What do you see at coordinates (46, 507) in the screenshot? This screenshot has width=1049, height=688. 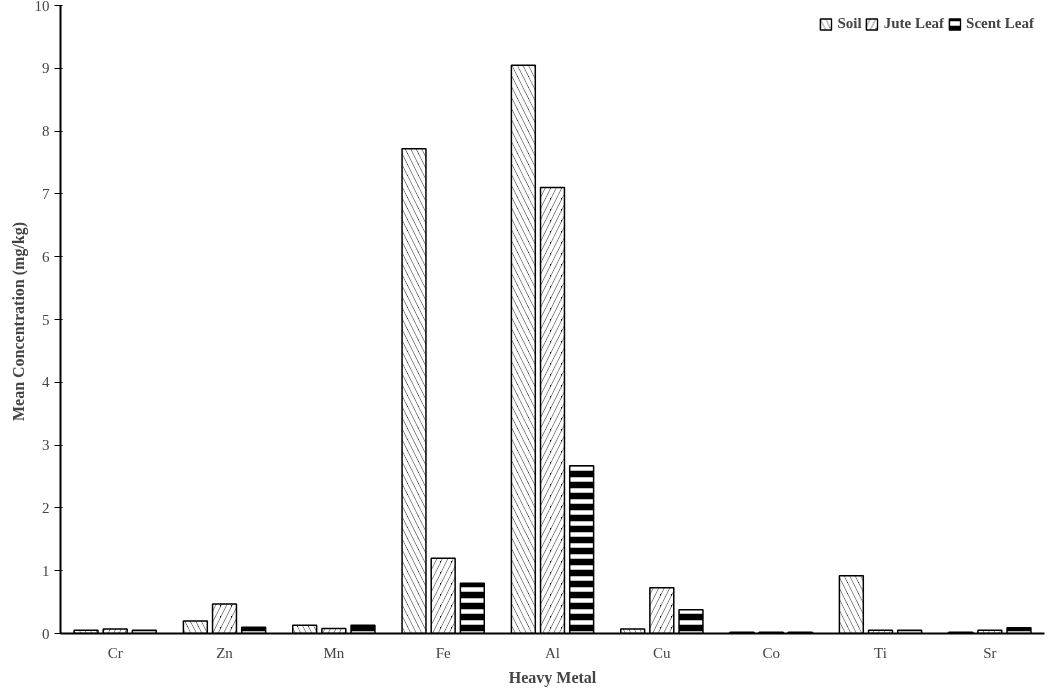 I see `y-tick-label: 2` at bounding box center [46, 507].